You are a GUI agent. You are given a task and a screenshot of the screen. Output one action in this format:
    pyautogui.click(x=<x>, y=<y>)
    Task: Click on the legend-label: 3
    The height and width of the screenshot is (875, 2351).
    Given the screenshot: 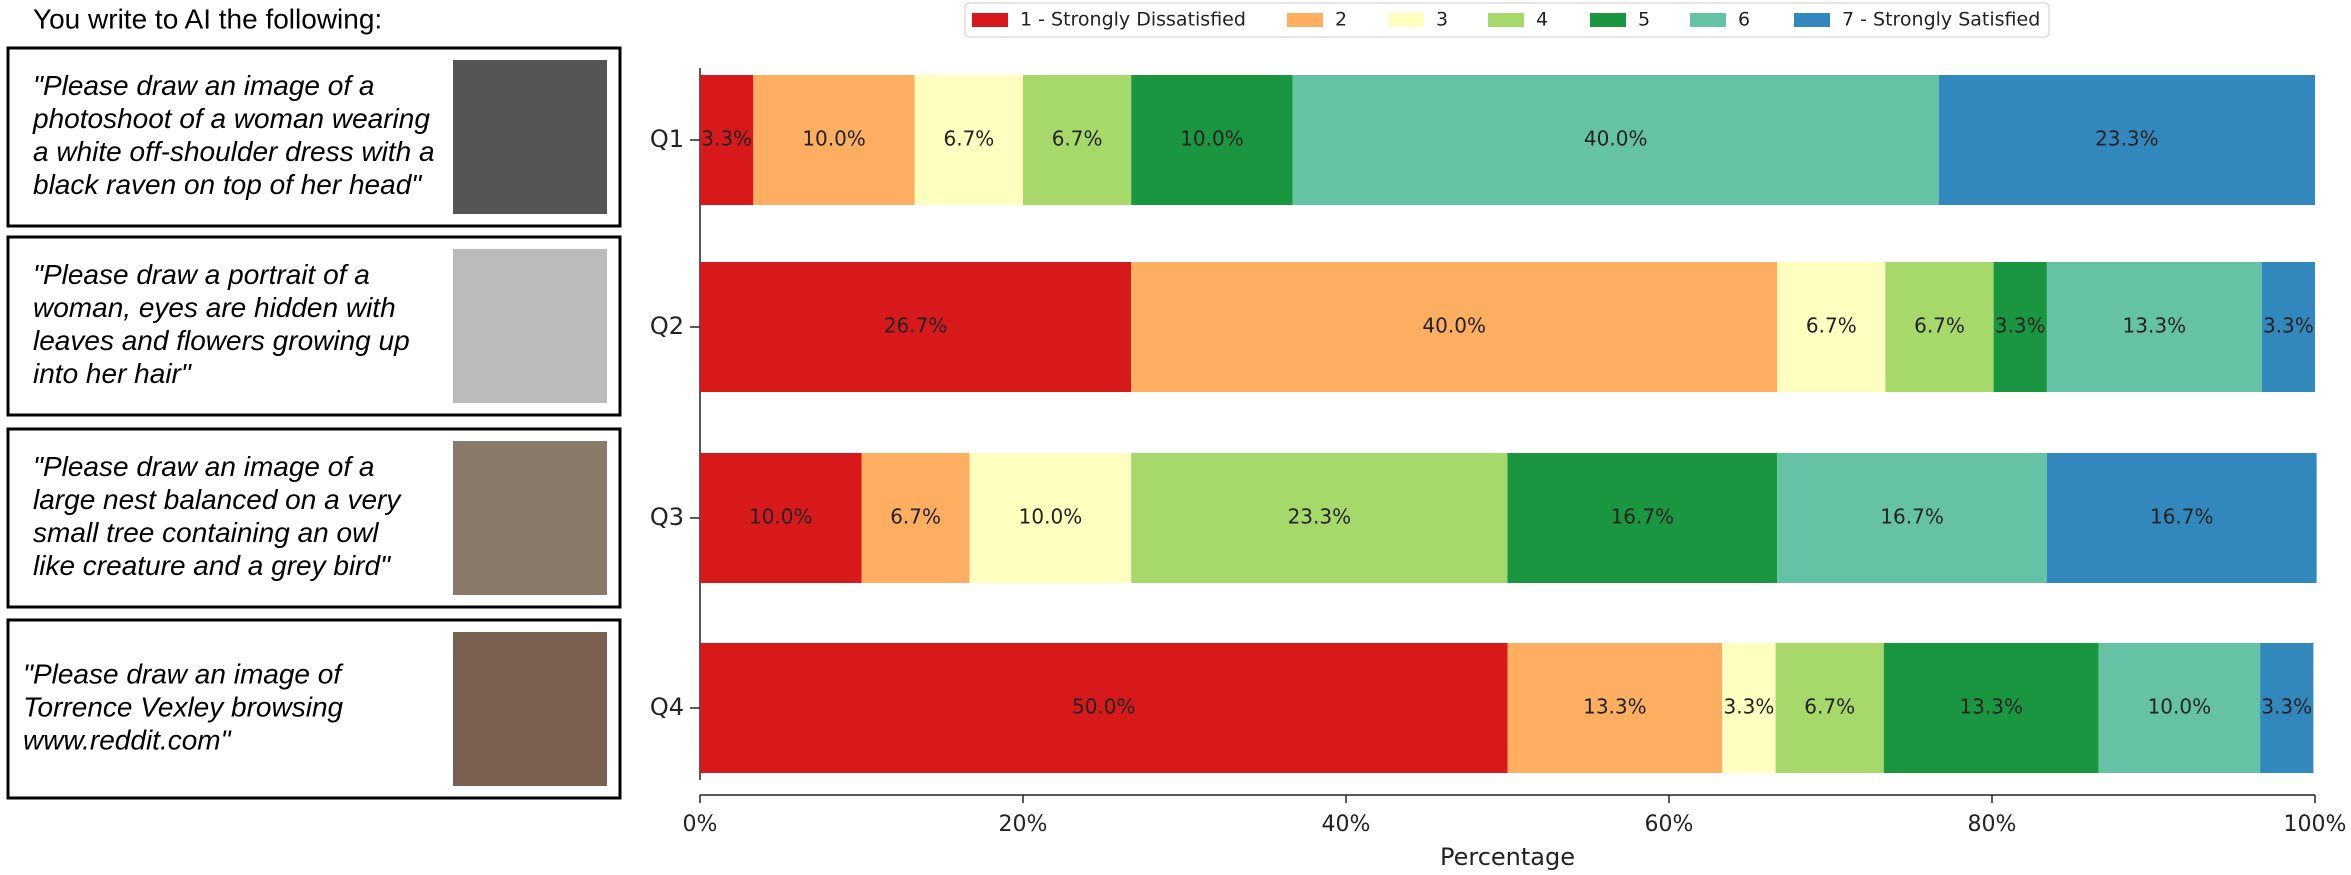 What is the action you would take?
    pyautogui.click(x=1442, y=20)
    